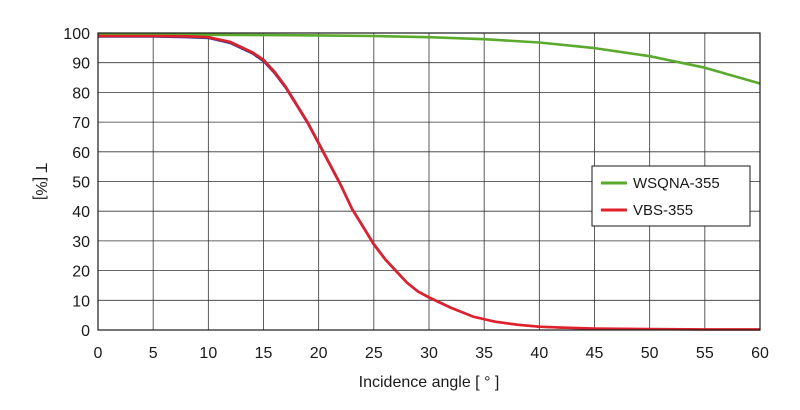 Image resolution: width=800 pixels, height=410 pixels. What do you see at coordinates (663, 210) in the screenshot?
I see `legend-label-vbs-355: VBS-355` at bounding box center [663, 210].